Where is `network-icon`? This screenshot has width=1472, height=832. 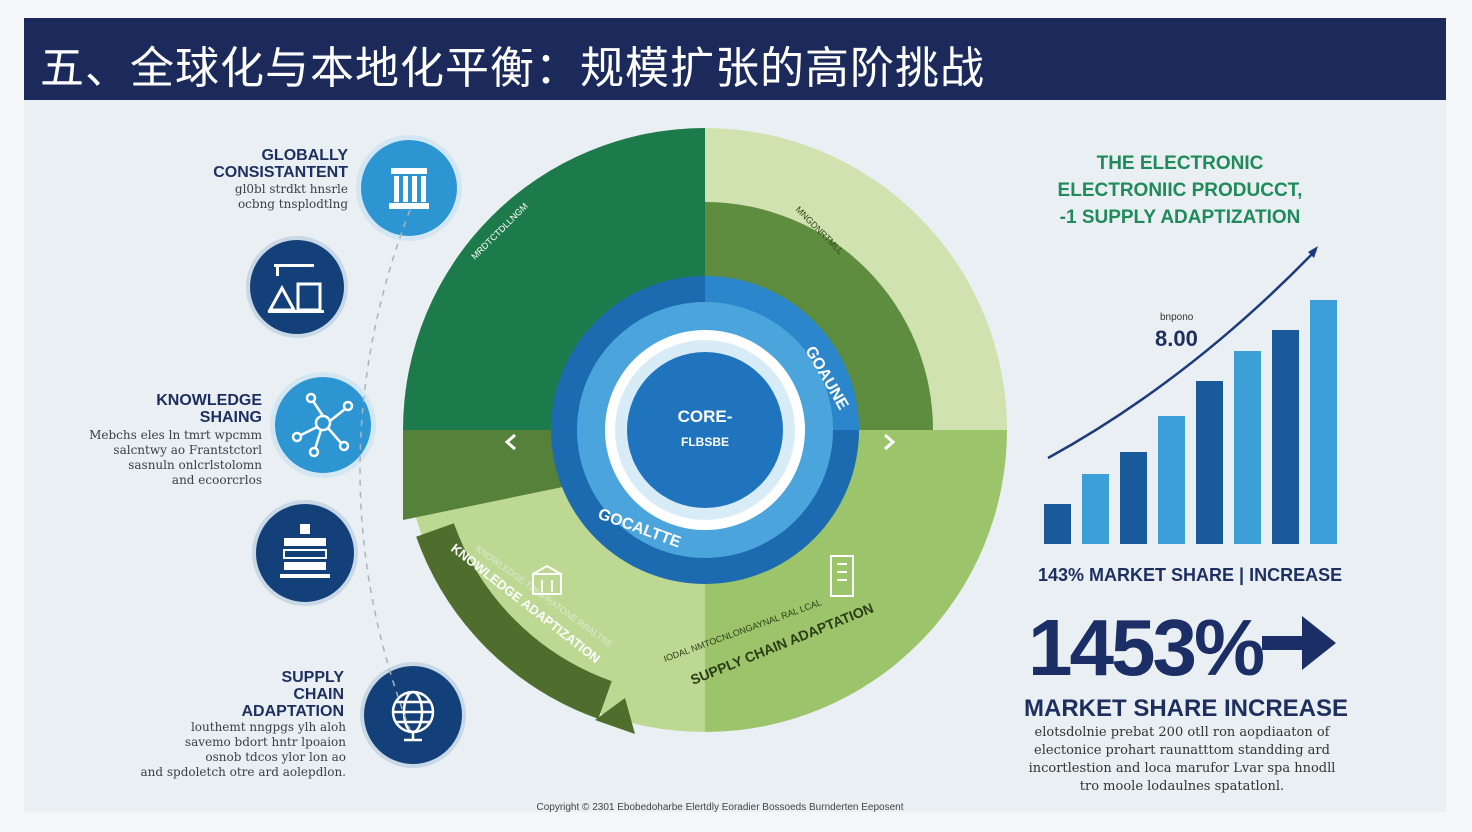 network-icon is located at coordinates (323, 425).